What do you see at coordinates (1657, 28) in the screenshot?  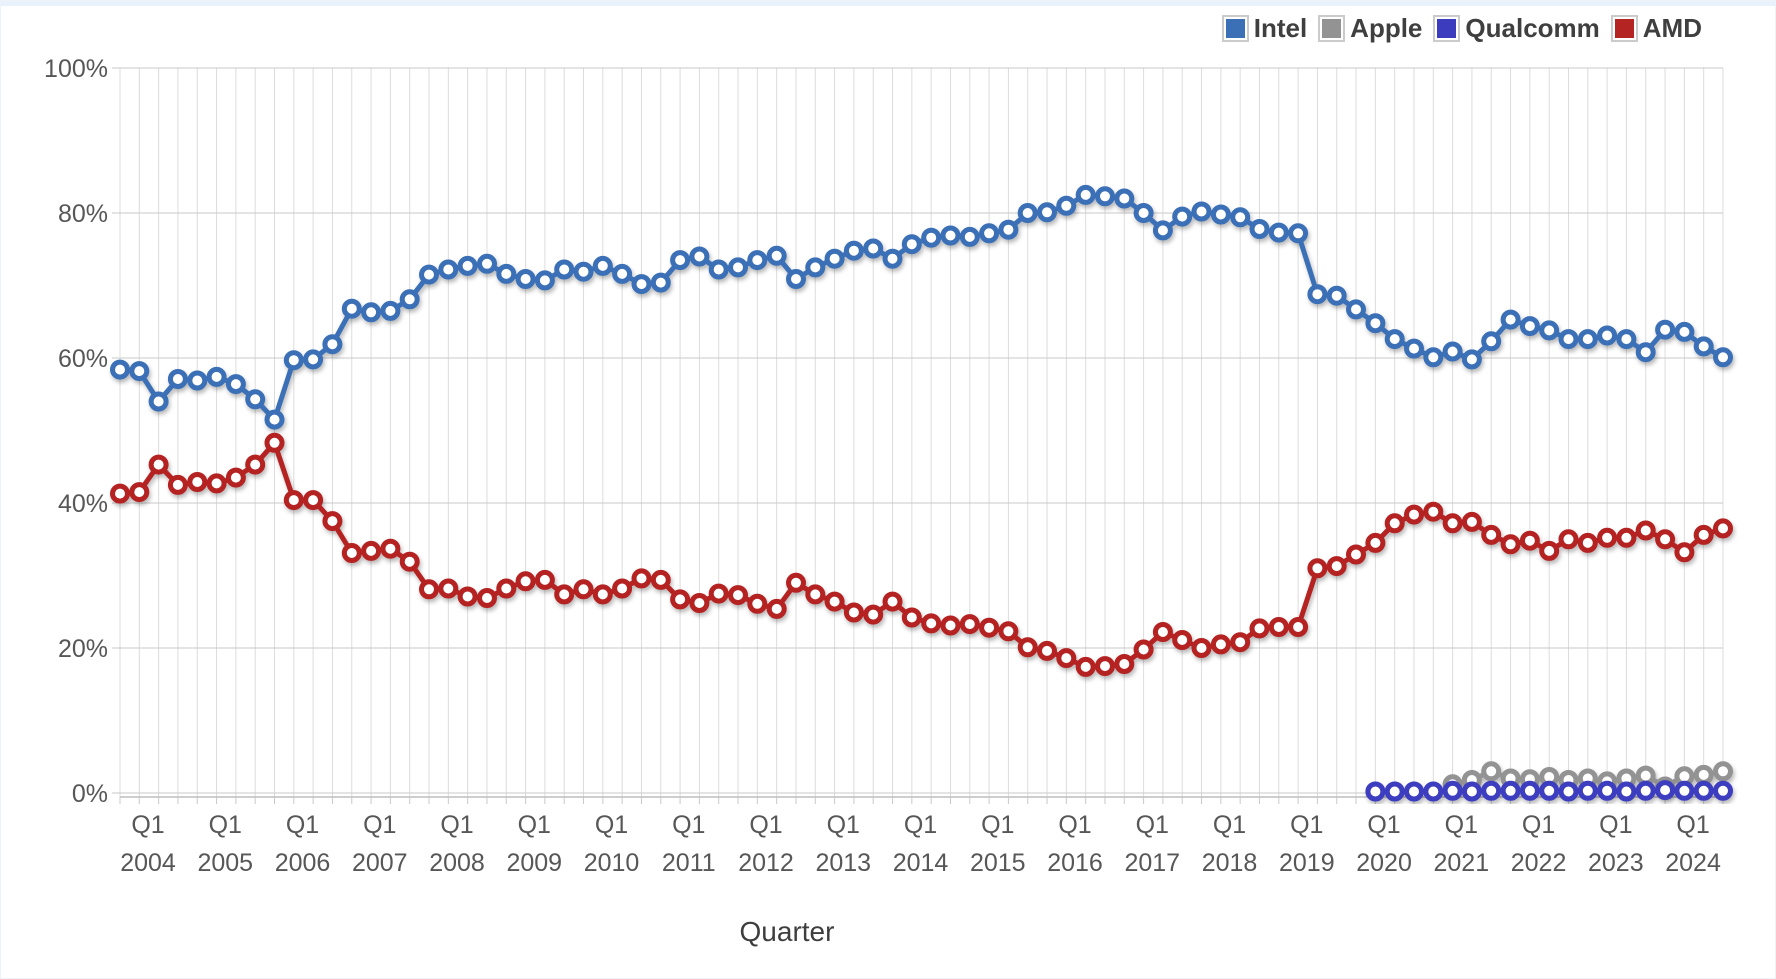 I see `legend-item-amd: AMD` at bounding box center [1657, 28].